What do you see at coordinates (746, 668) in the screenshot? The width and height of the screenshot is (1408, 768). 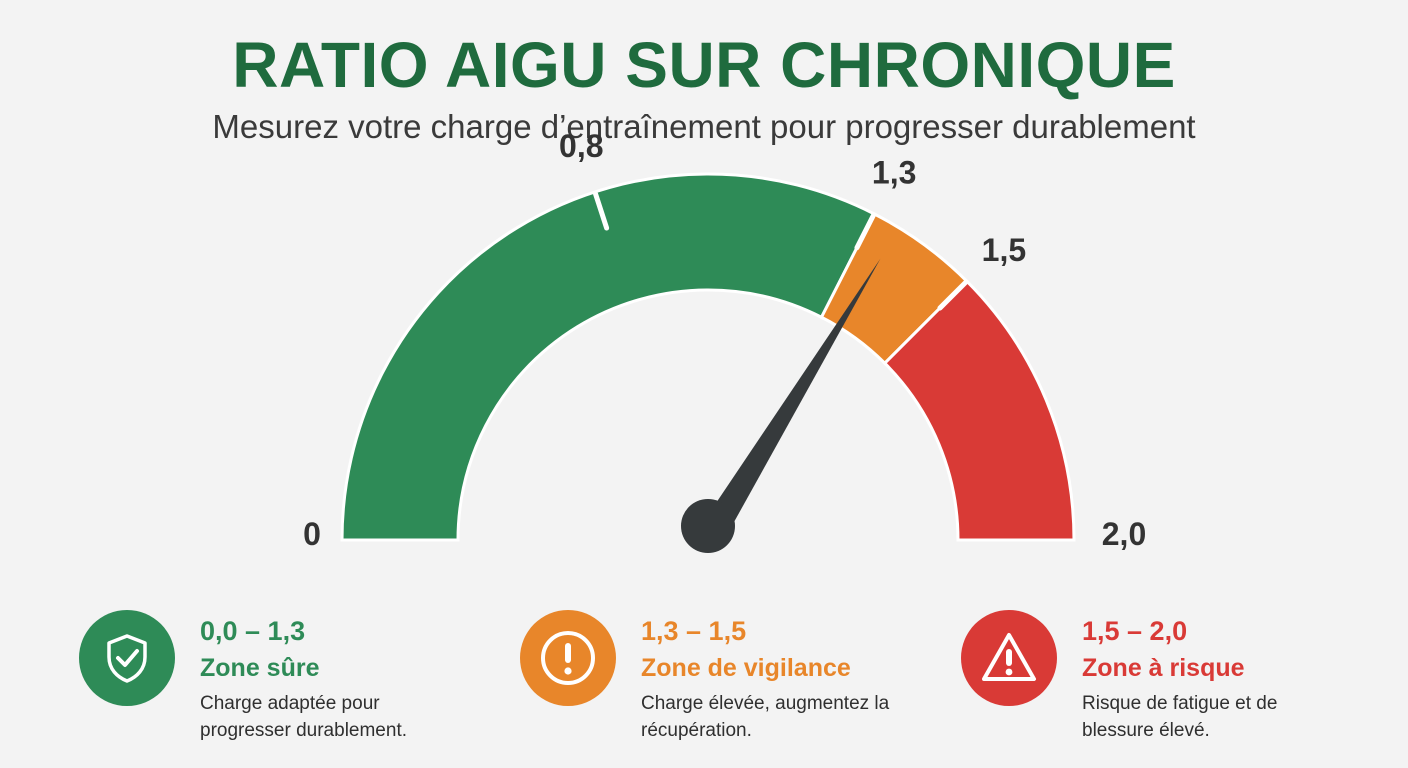 I see `zone-warning-name: Zone de vigilance` at bounding box center [746, 668].